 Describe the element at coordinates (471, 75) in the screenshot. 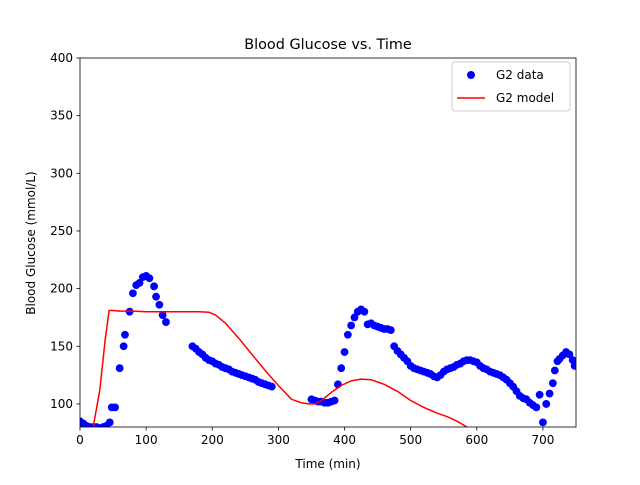

I see `legend-marker-g2-data` at that location.